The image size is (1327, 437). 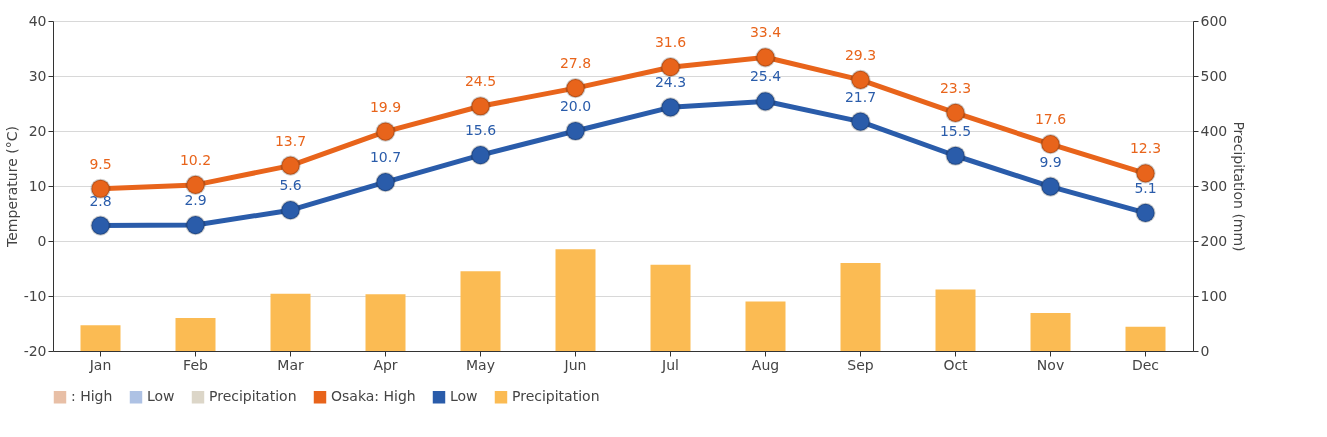 I want to click on x-tick-label: Dec, so click(x=1145, y=364).